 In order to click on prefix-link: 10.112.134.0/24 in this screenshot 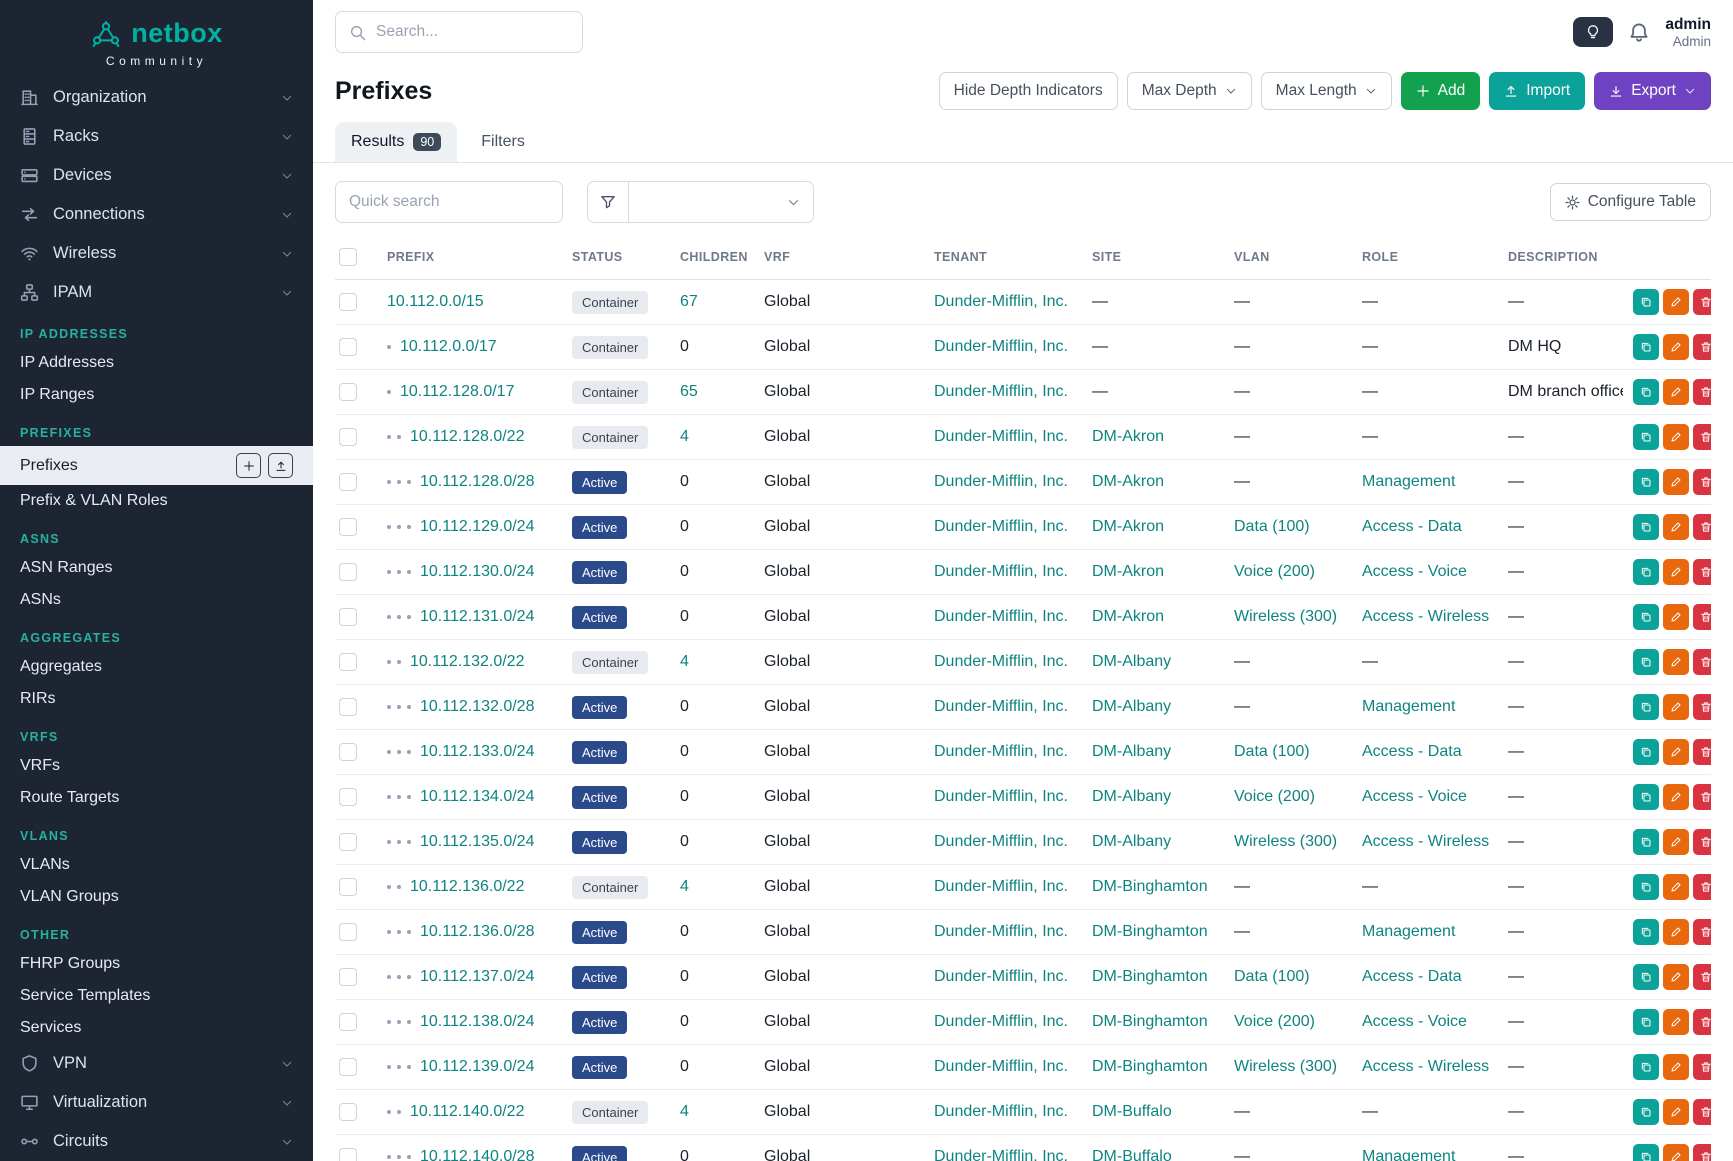, I will do `click(477, 796)`.